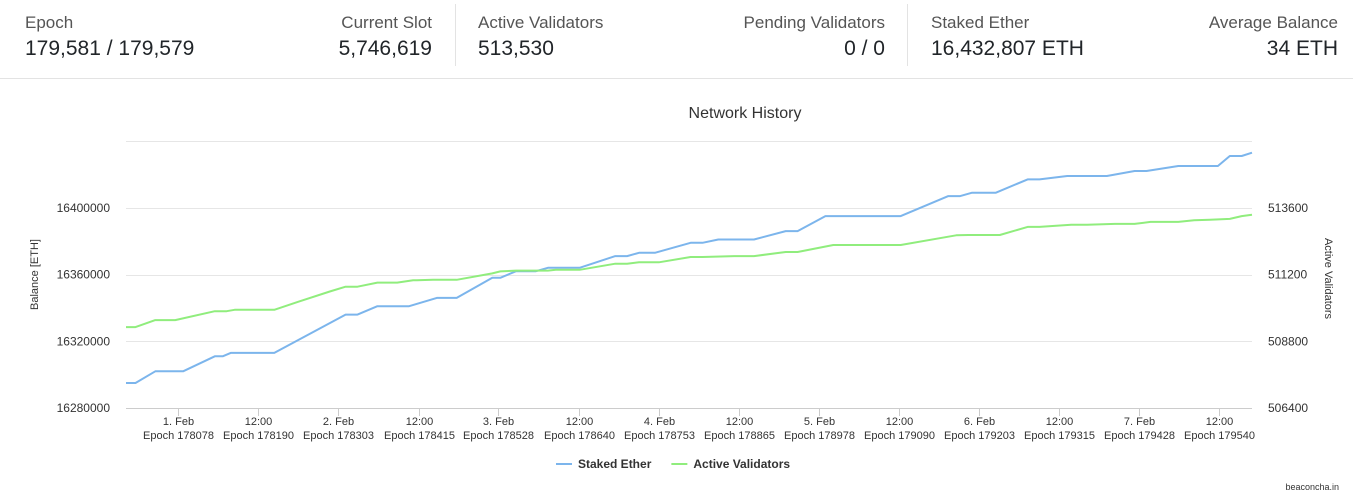  What do you see at coordinates (615, 464) in the screenshot?
I see `legend-item-label: Staked Ether` at bounding box center [615, 464].